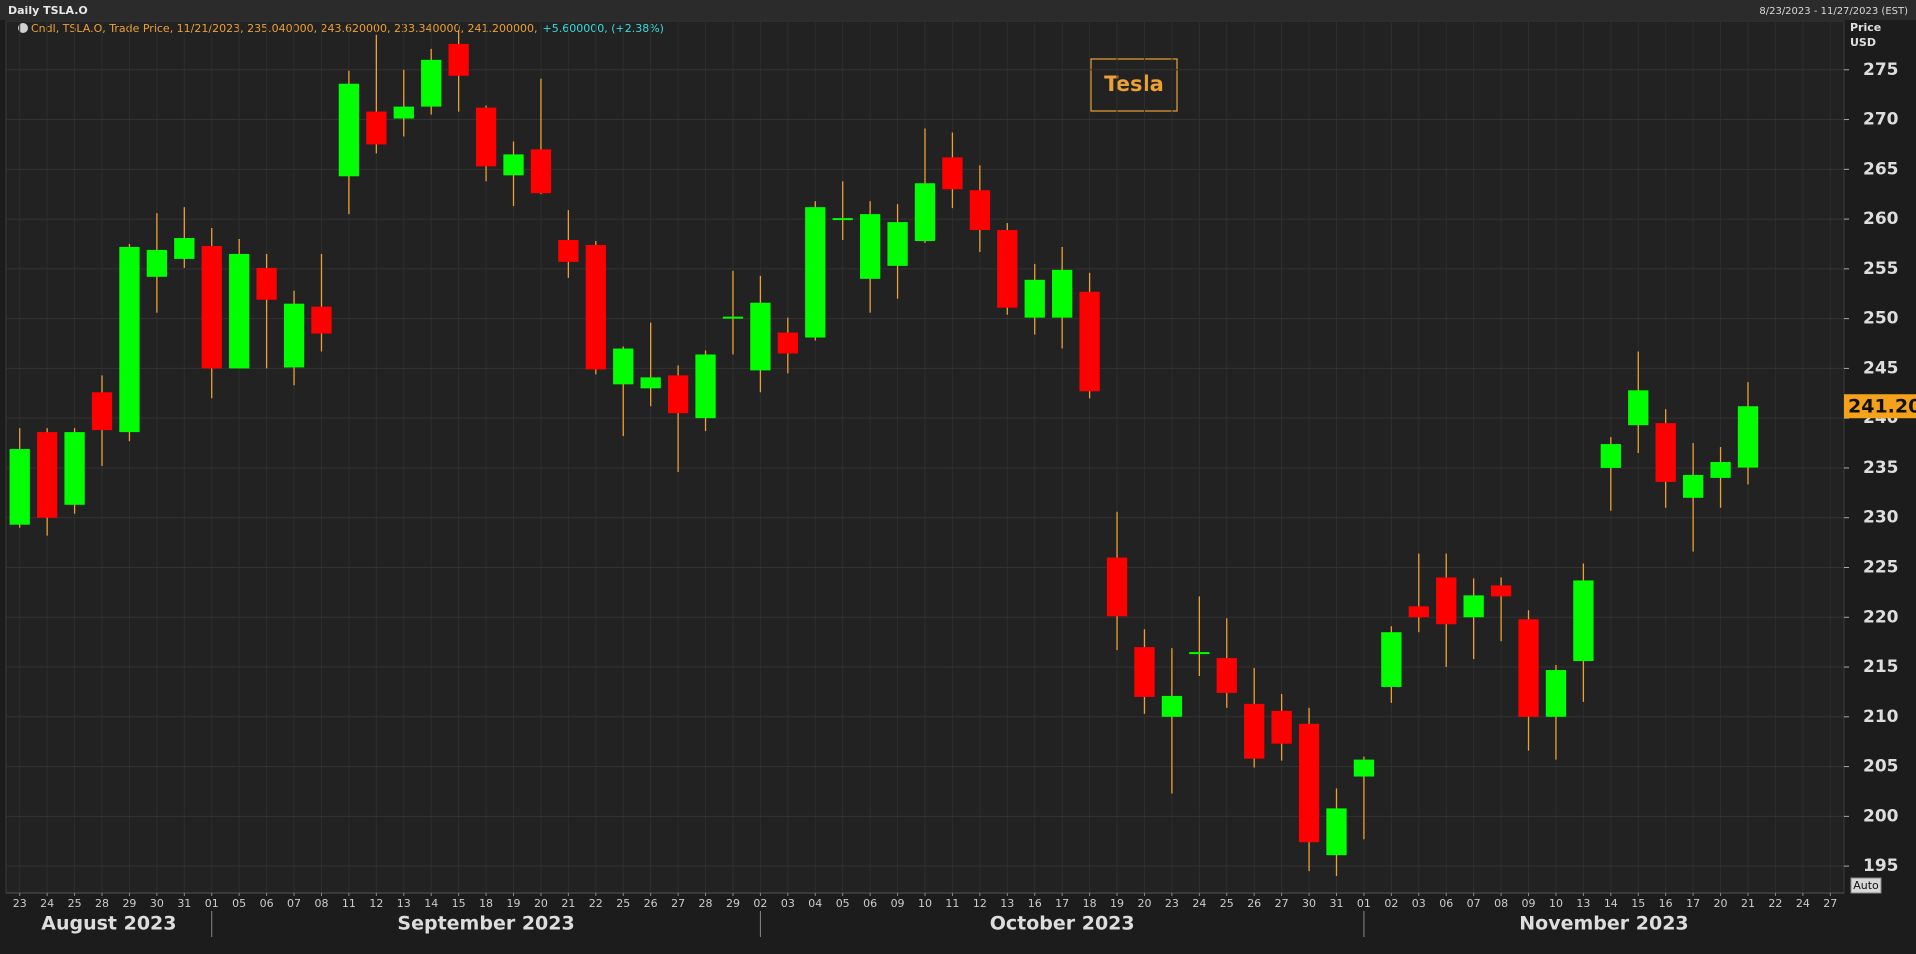 Image resolution: width=1916 pixels, height=954 pixels. What do you see at coordinates (1748, 903) in the screenshot?
I see `x-tick-label: 21` at bounding box center [1748, 903].